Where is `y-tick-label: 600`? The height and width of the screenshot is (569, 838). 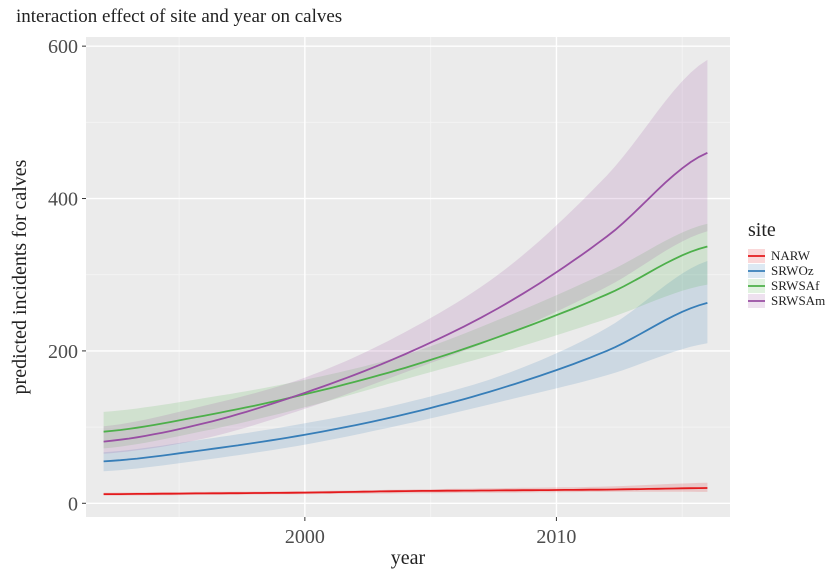
y-tick-label: 600 is located at coordinates (63, 47).